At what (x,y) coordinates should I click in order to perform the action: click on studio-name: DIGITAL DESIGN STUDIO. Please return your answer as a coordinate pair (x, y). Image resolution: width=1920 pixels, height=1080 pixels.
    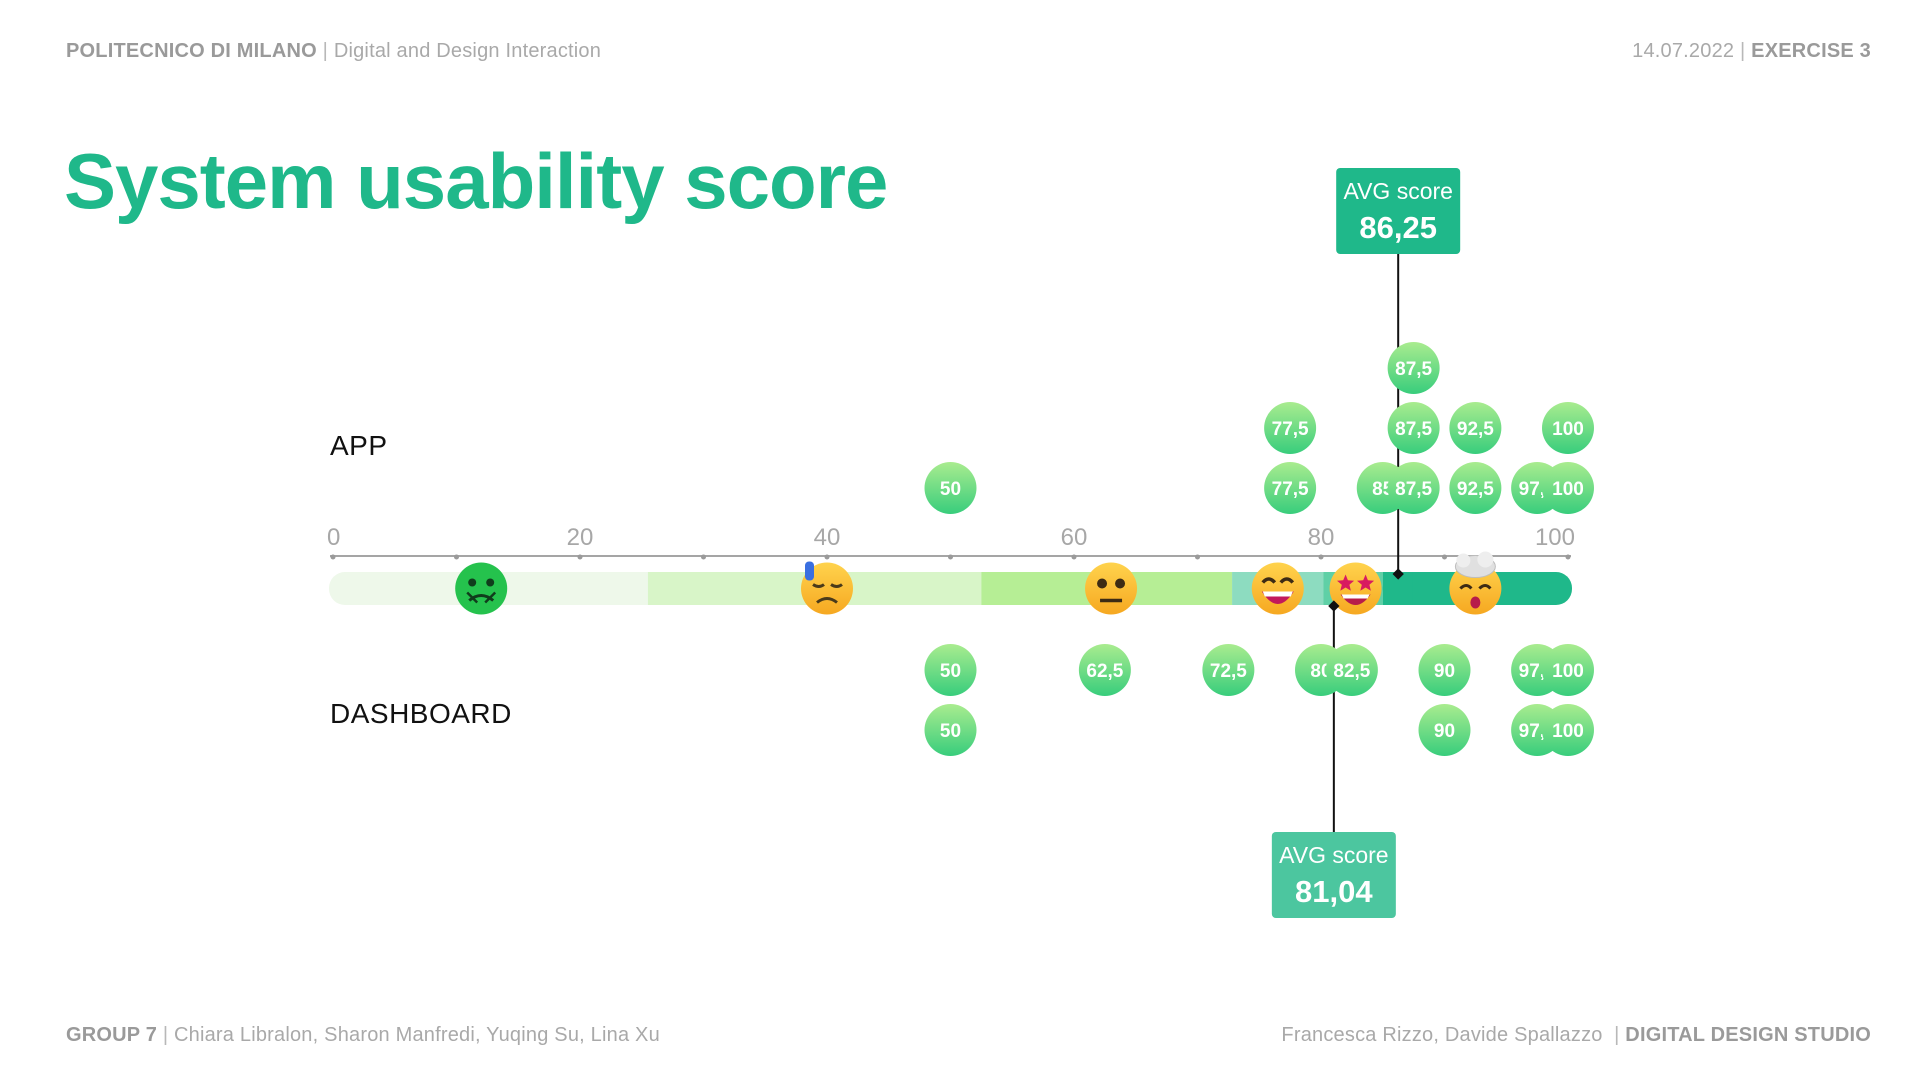
    Looking at the image, I should click on (1748, 1035).